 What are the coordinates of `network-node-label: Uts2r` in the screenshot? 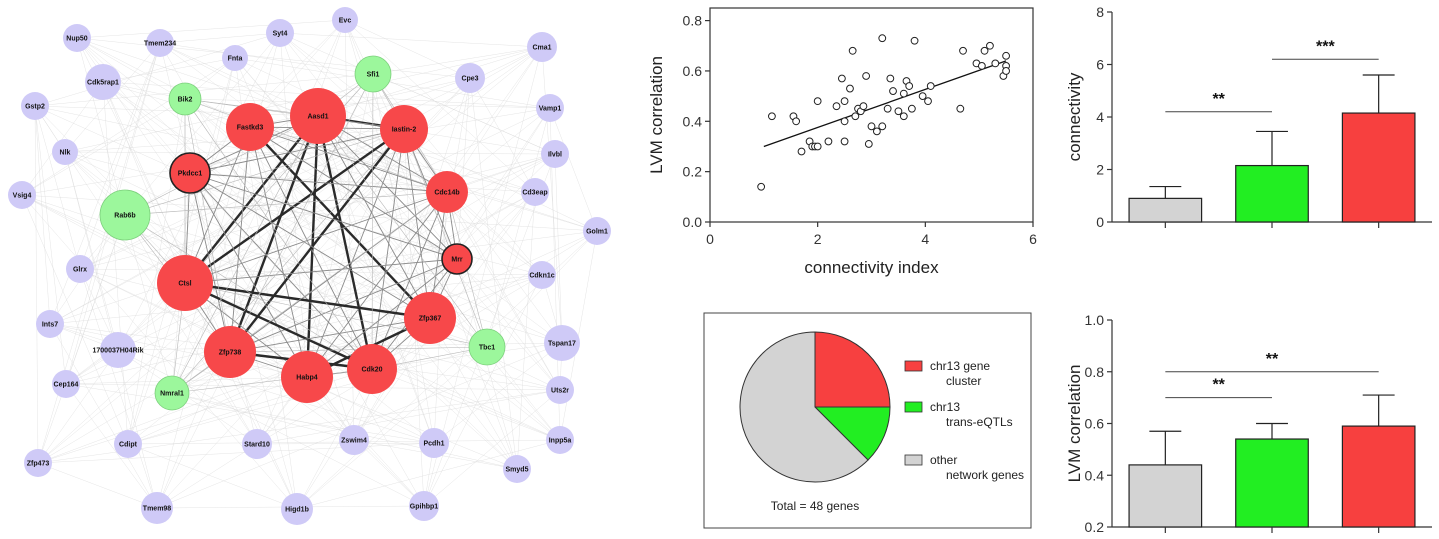 It's located at (560, 391).